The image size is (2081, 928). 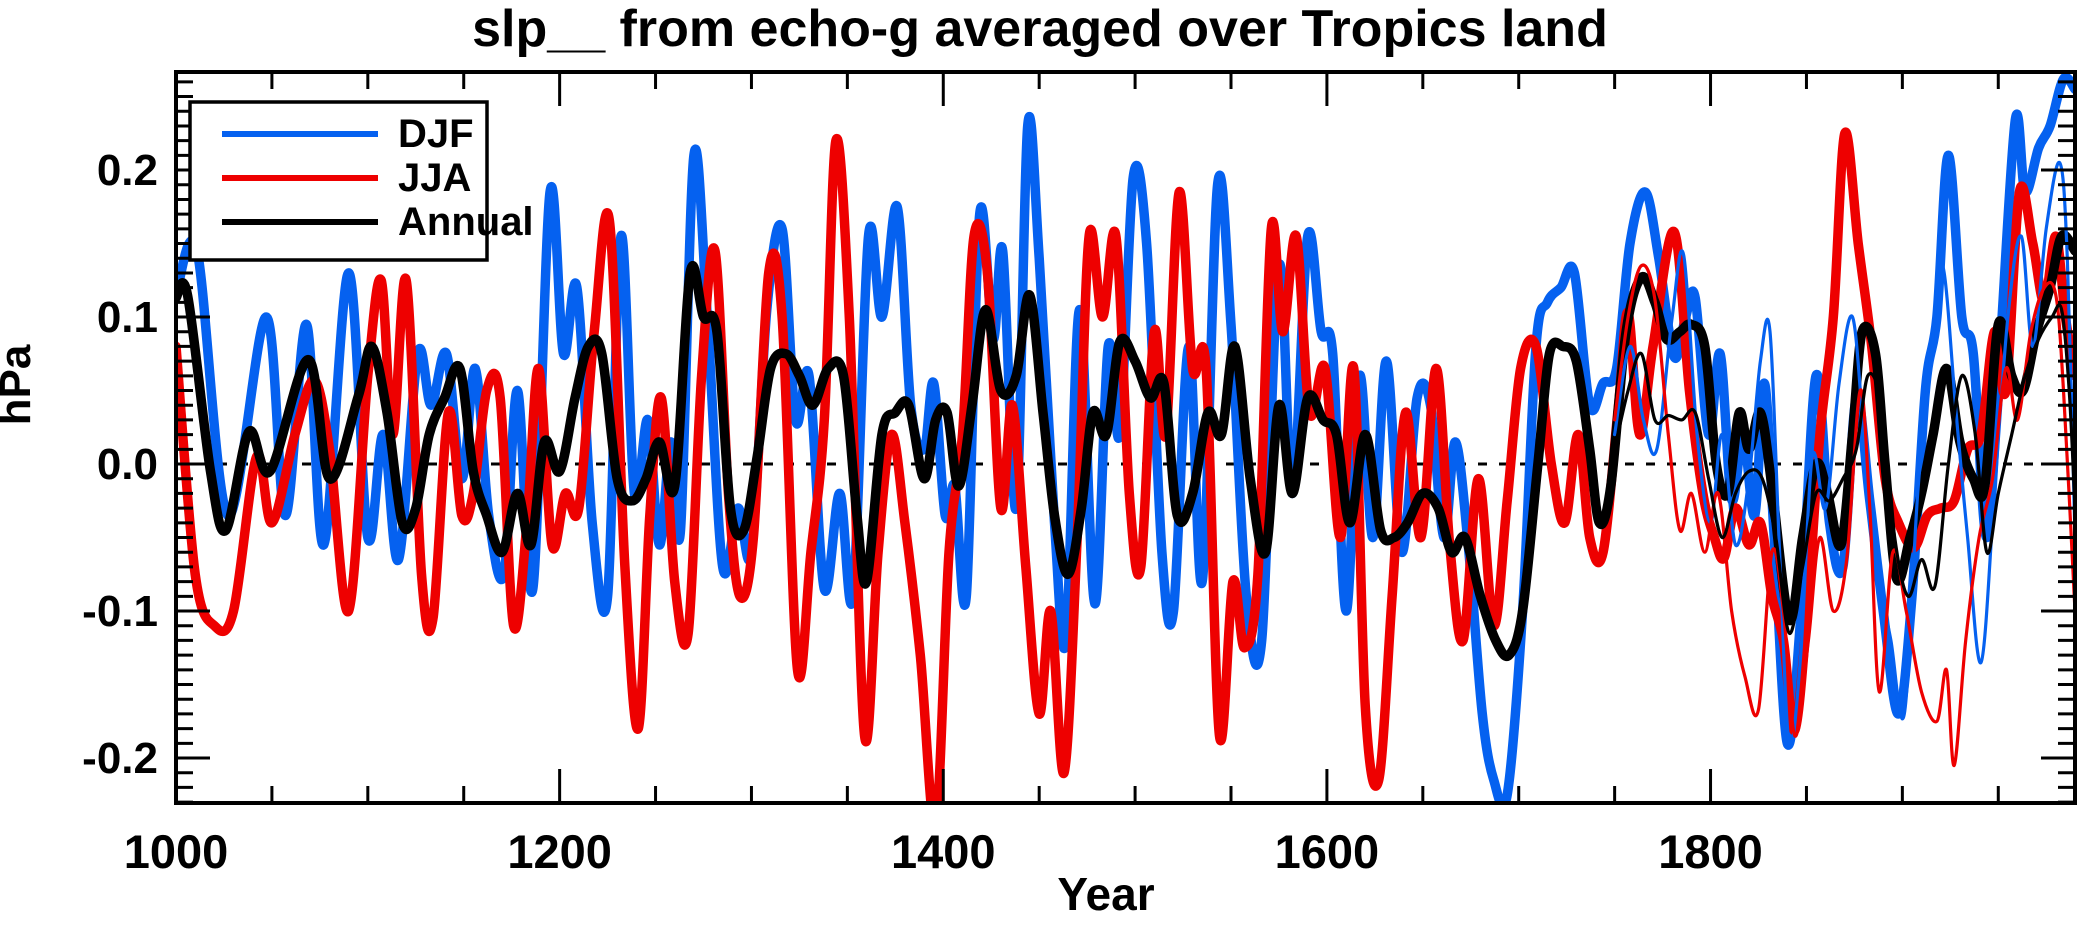 What do you see at coordinates (120, 758) in the screenshot?
I see `y-tick-label: -0.2` at bounding box center [120, 758].